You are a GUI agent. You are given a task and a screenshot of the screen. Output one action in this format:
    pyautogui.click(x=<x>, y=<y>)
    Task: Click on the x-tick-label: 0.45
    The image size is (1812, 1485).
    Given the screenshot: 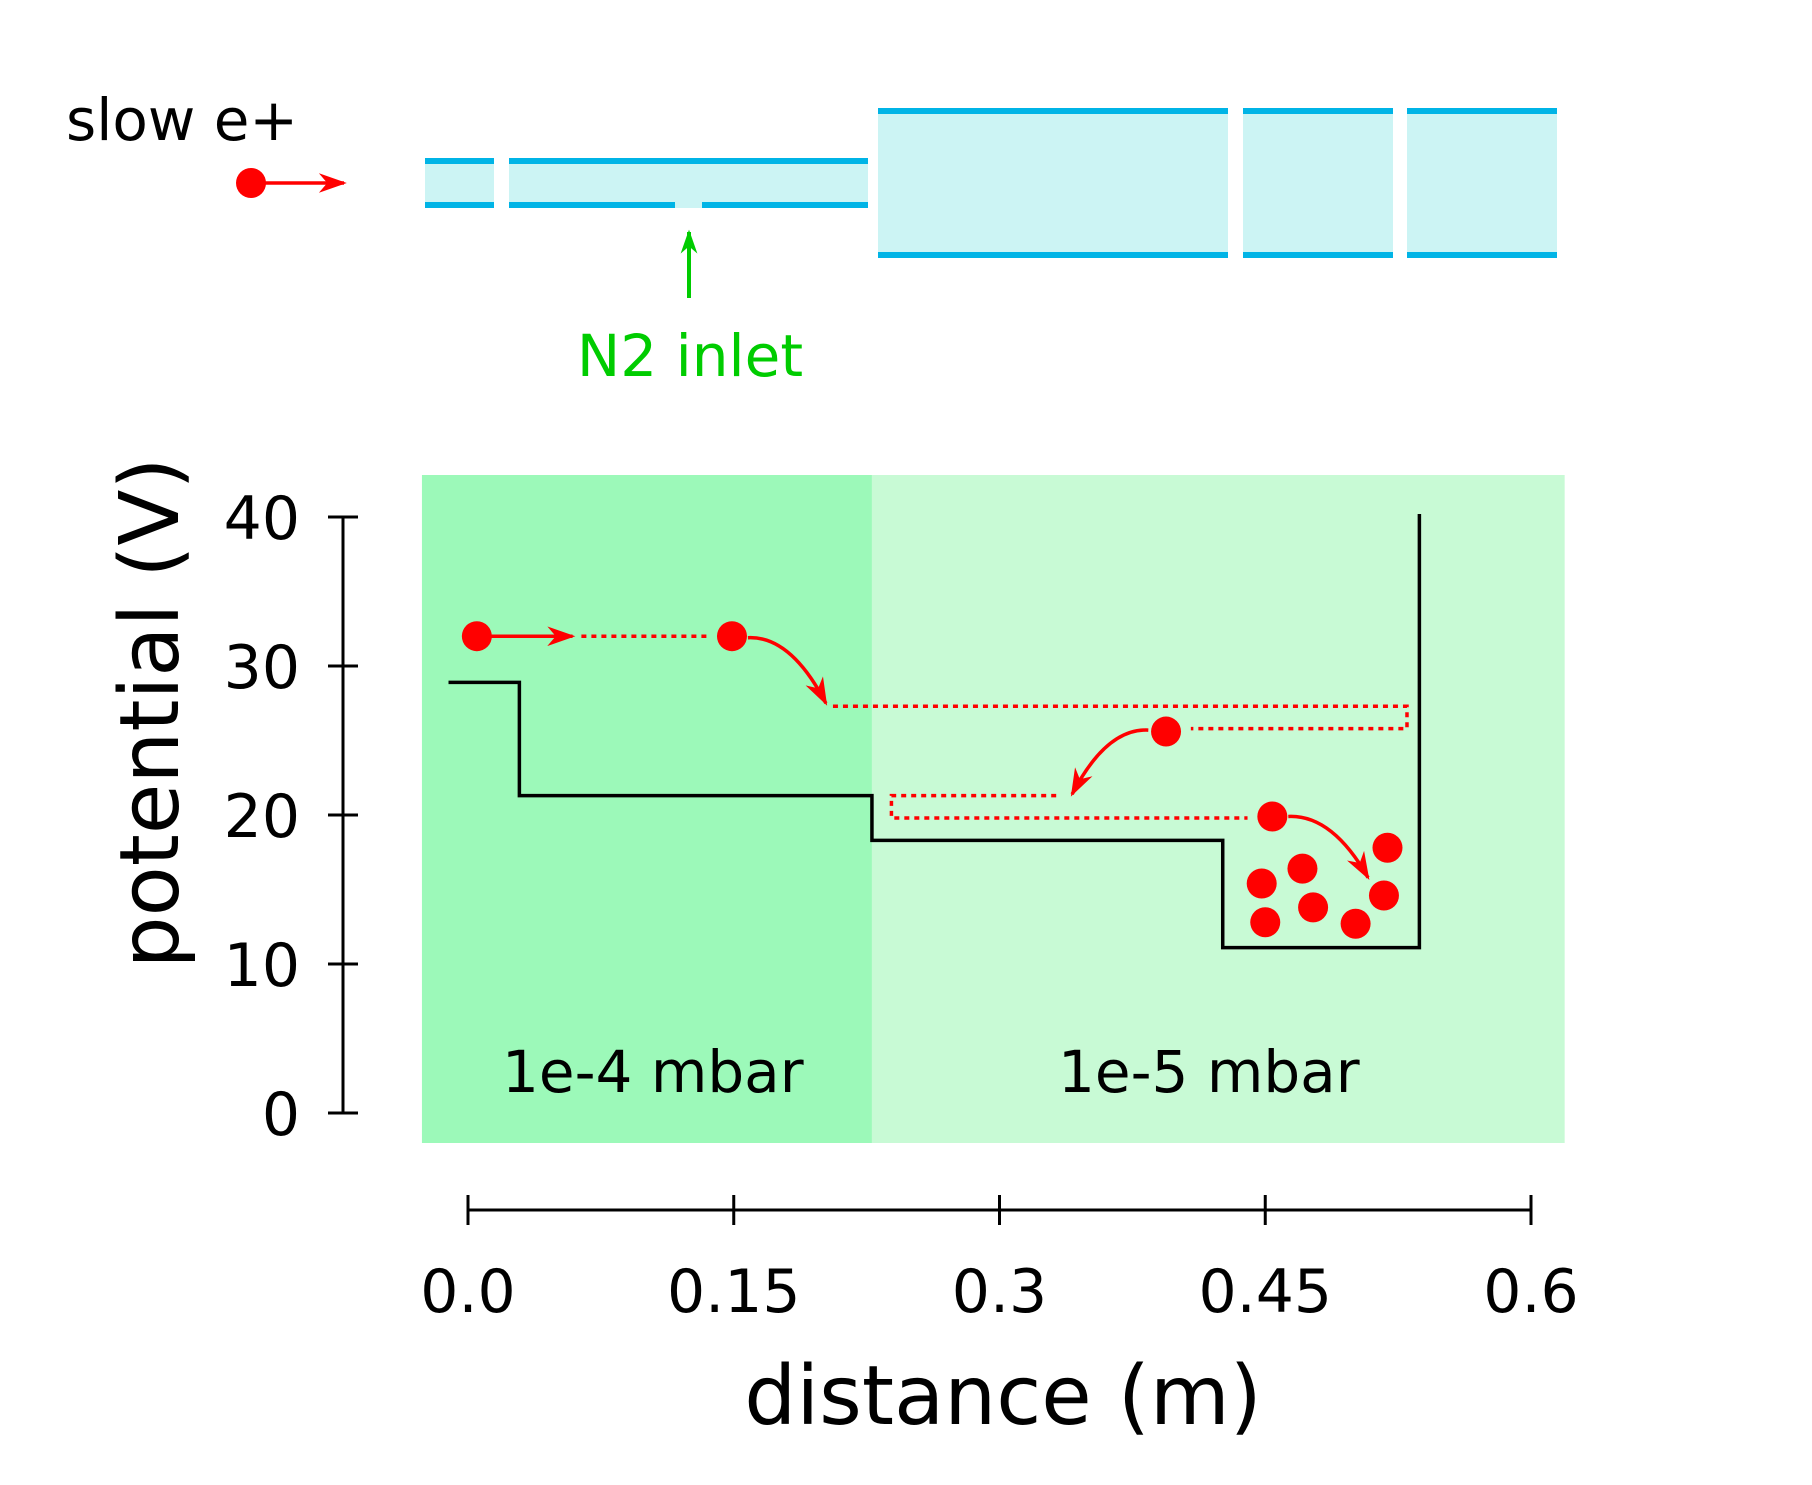 What is the action you would take?
    pyautogui.click(x=1265, y=1292)
    